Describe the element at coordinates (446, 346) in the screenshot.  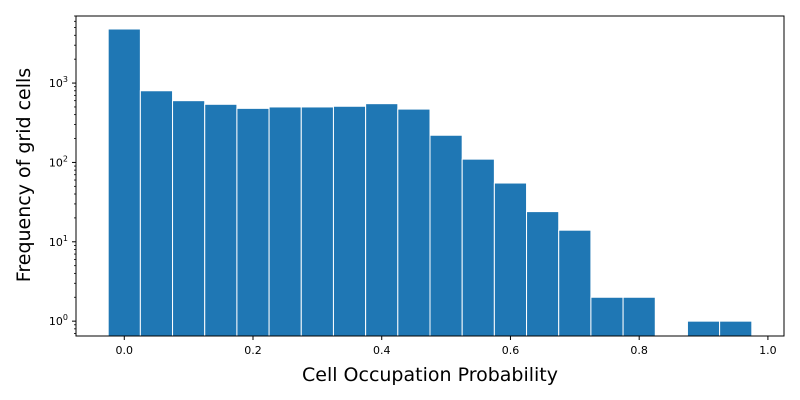
I see `x-axis-ticks: 0.0 0.2 0.4 0.6 0.8 1.0` at that location.